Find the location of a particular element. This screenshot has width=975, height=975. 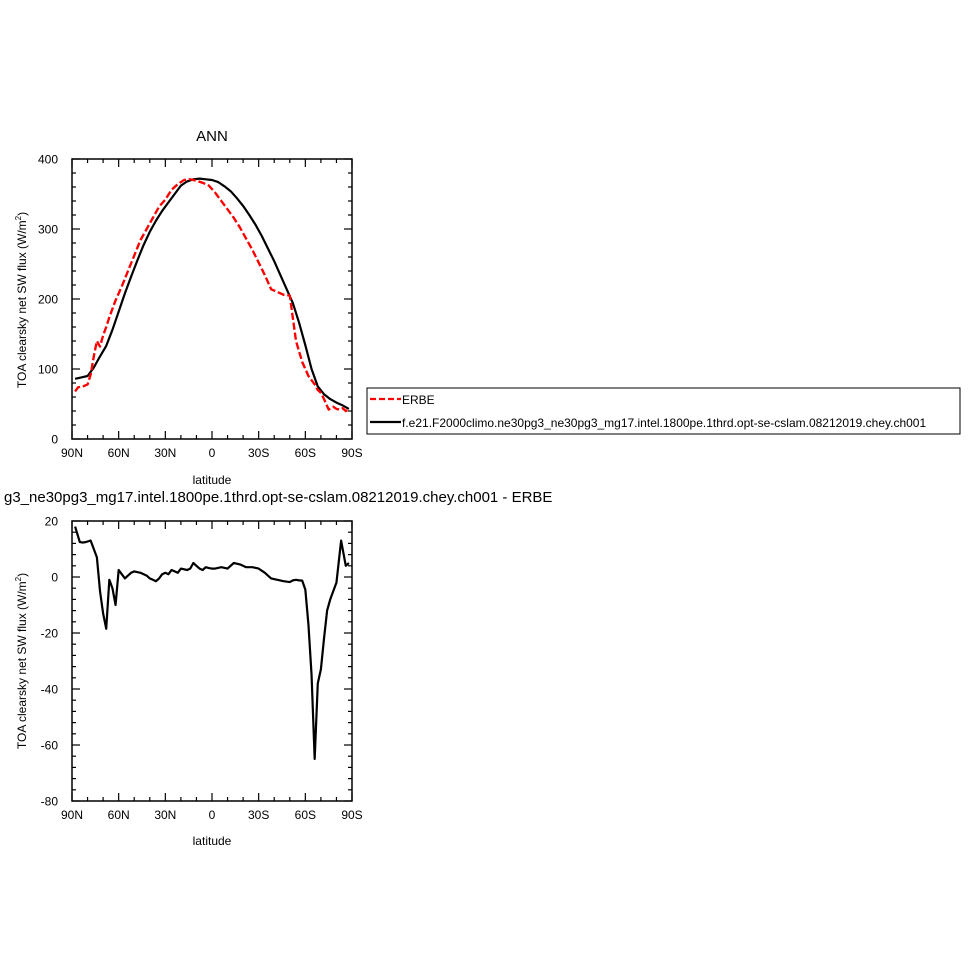

bottom-series-group is located at coordinates (212, 643).